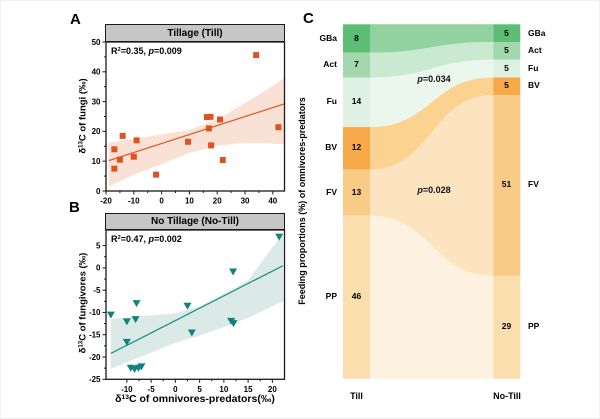 The image size is (600, 419). What do you see at coordinates (95, 357) in the screenshot?
I see `y-tick-label: -20` at bounding box center [95, 357].